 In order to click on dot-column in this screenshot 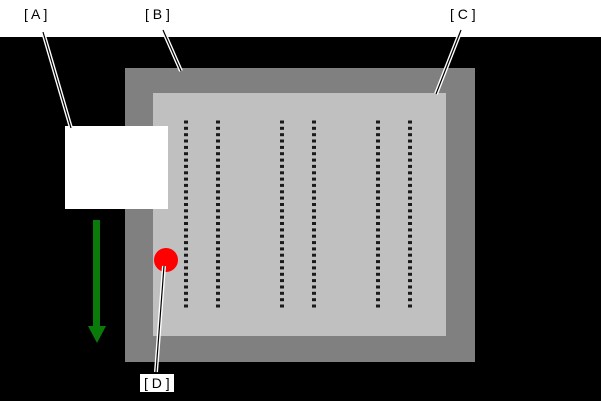, I will do `click(218, 214)`.